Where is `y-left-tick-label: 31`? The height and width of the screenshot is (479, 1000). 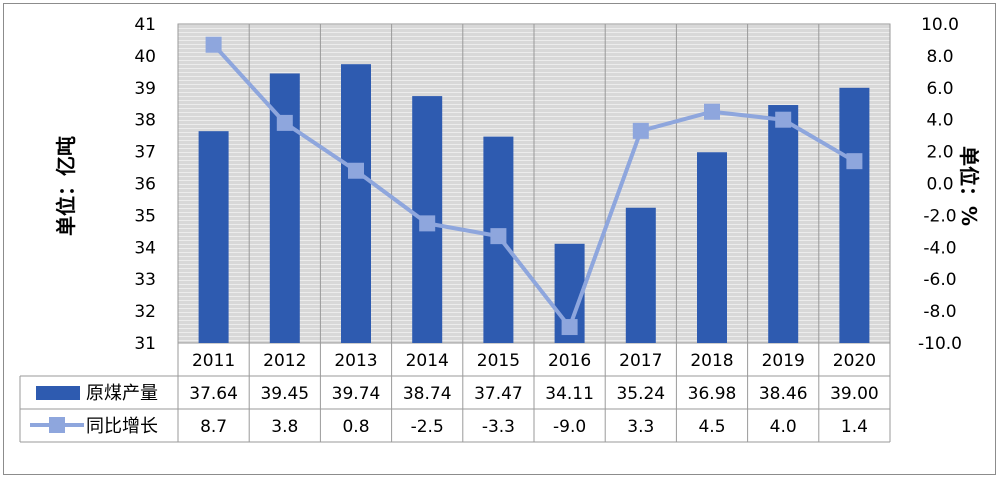 y-left-tick-label: 31 is located at coordinates (145, 344).